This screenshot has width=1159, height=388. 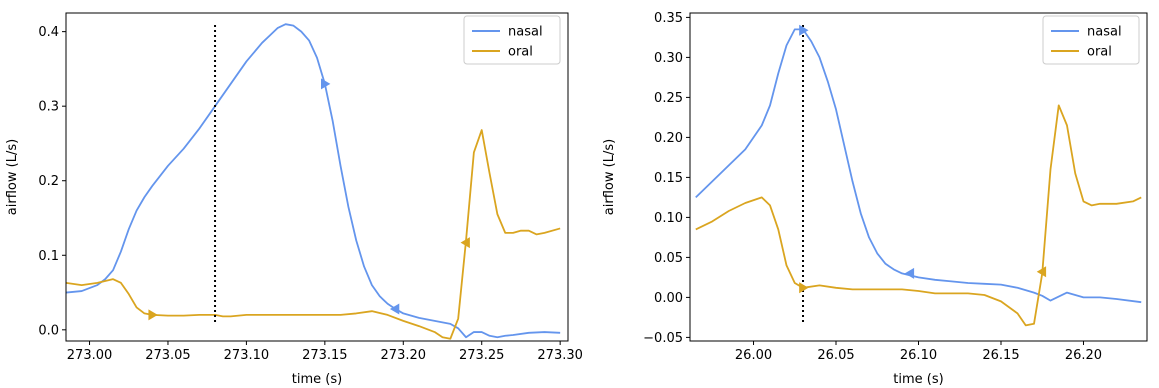 I want to click on y-tick-label: 0.35, so click(x=668, y=18).